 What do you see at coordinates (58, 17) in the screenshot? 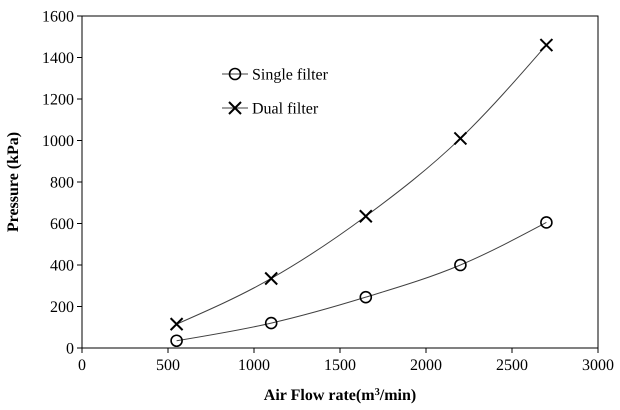
I see `y-tick-label: 1600` at bounding box center [58, 17].